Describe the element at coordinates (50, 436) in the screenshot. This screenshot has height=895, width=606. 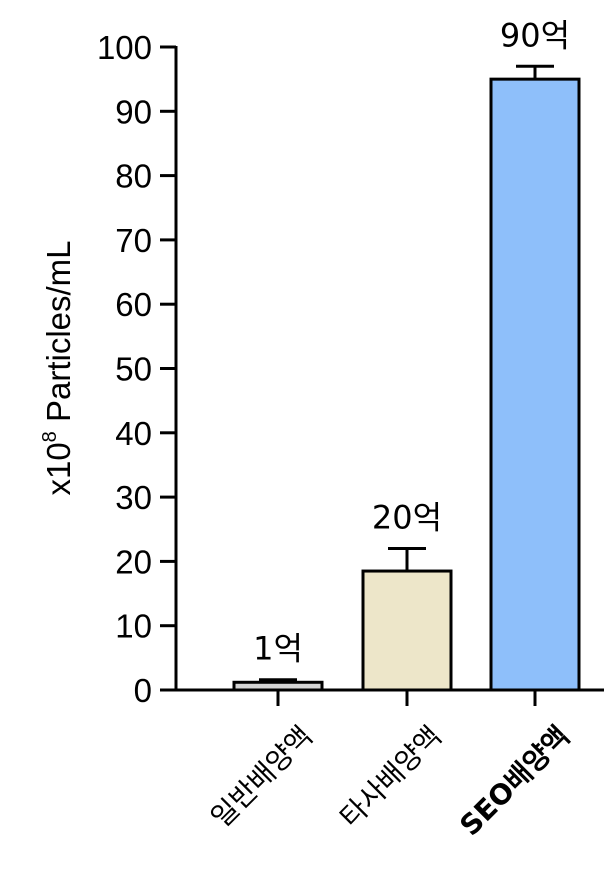
I see `y-axis-label-exponent: 8` at that location.